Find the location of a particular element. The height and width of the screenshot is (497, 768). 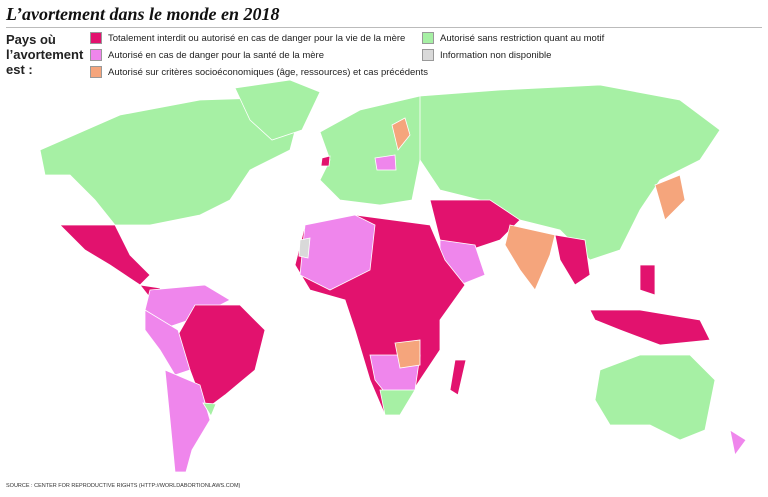

finland is located at coordinates (401, 134).